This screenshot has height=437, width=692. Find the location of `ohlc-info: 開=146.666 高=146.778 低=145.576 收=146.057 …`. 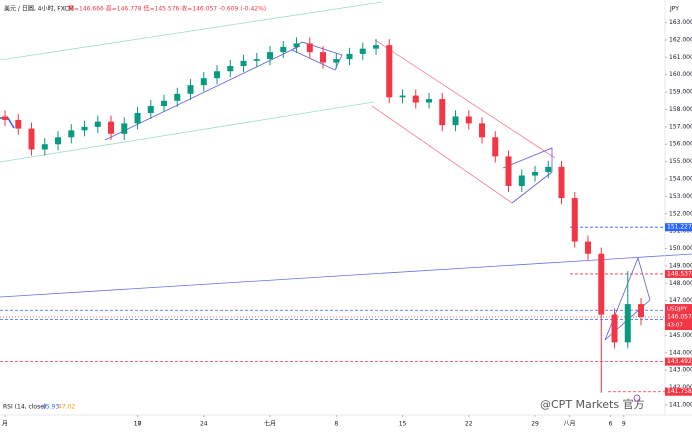

ohlc-info: 開=146.666 高=146.778 低=145.576 收=146.057 … is located at coordinates (167, 9).